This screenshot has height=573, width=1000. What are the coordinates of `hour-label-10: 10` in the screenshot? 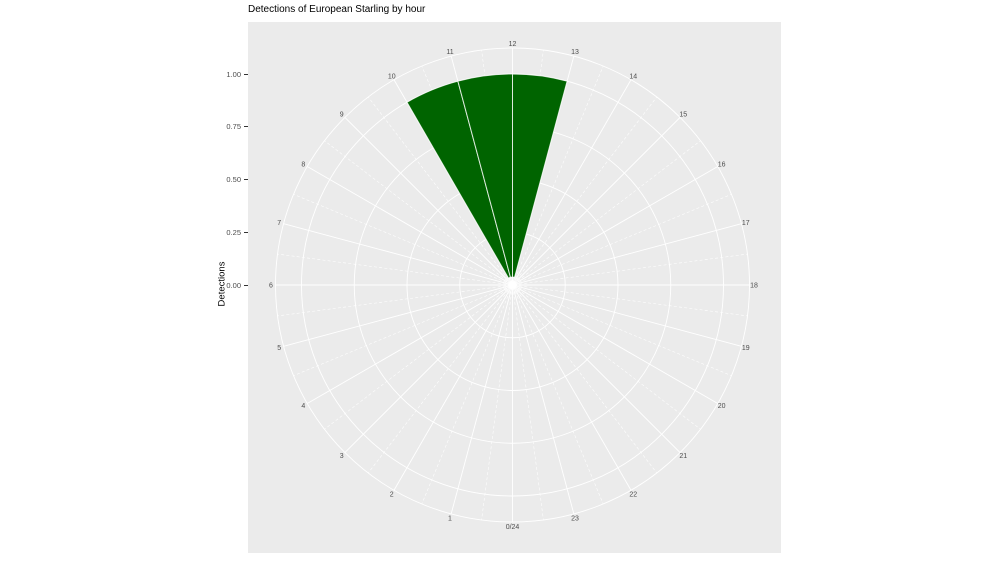 It's located at (392, 76).